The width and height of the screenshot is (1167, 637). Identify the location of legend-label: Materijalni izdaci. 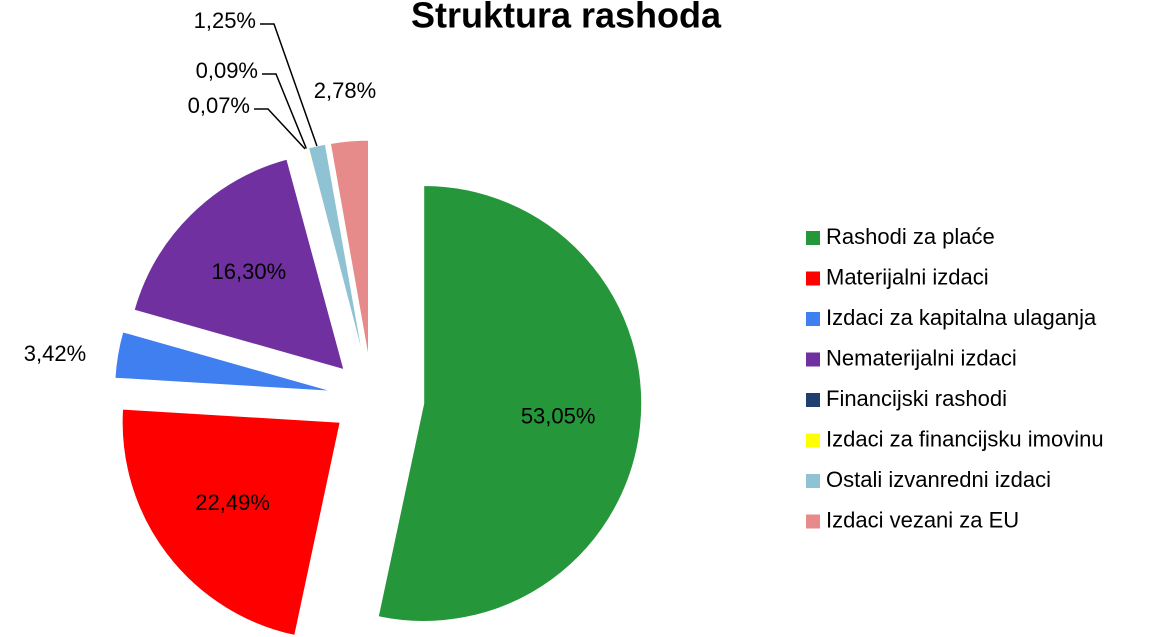
(907, 276).